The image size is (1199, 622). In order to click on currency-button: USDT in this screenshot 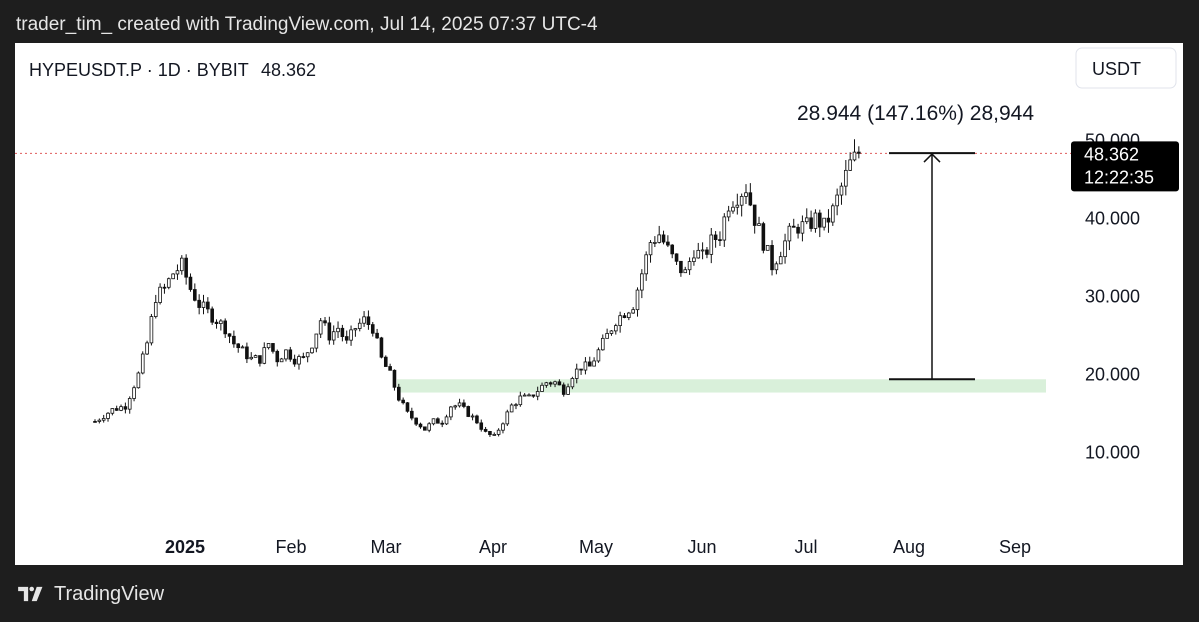, I will do `click(1116, 69)`.